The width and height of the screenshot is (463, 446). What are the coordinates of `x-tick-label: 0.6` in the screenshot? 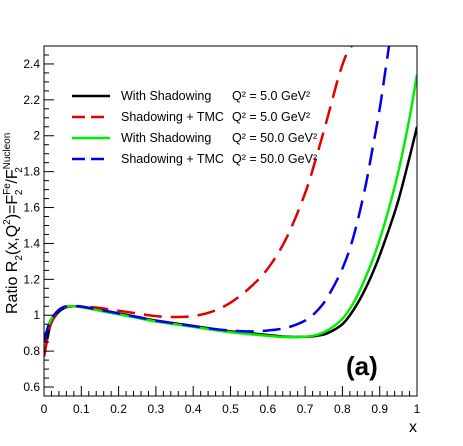 It's located at (267, 409).